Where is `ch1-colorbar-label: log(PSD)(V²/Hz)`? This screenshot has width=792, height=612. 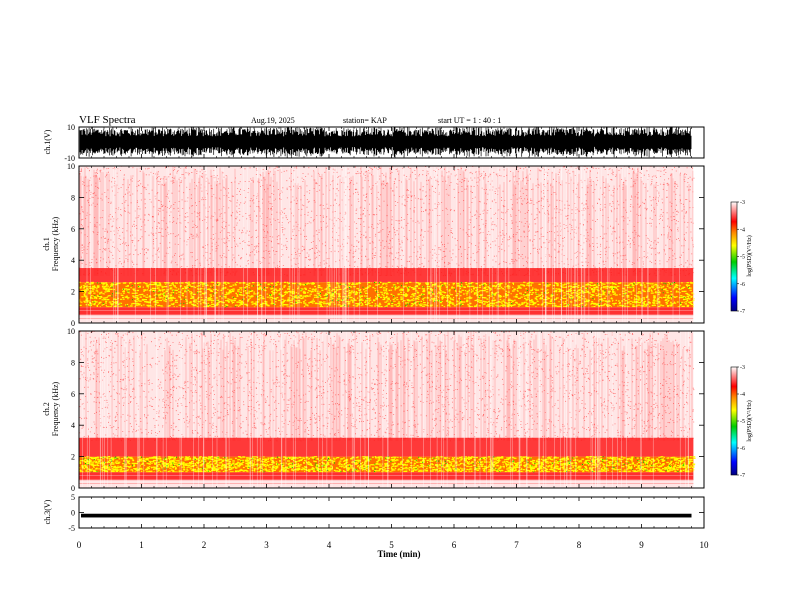
ch1-colorbar-label: log(PSD)(V²/Hz) is located at coordinates (749, 255).